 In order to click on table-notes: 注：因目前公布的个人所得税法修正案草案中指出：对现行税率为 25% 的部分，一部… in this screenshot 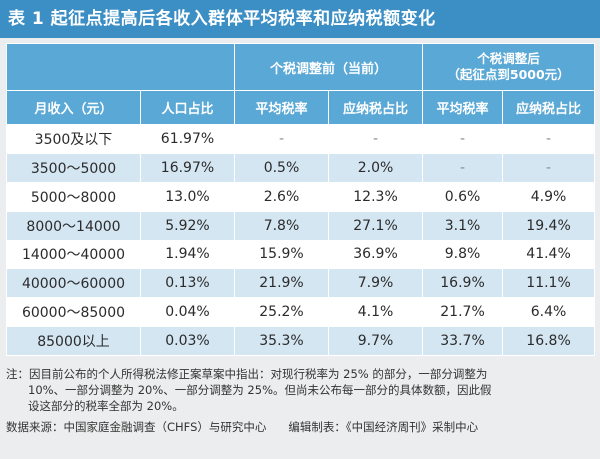, I will do `click(300, 400)`.